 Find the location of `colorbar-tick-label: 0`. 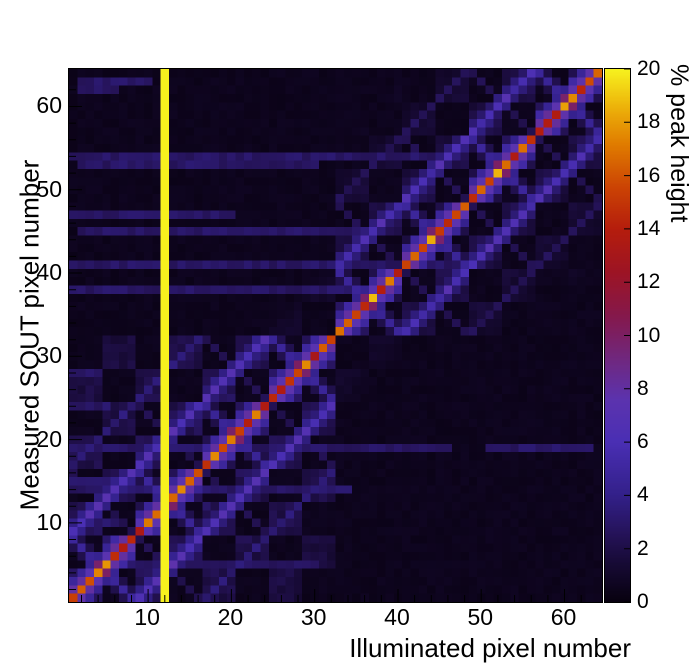

colorbar-tick-label: 0 is located at coordinates (643, 601).